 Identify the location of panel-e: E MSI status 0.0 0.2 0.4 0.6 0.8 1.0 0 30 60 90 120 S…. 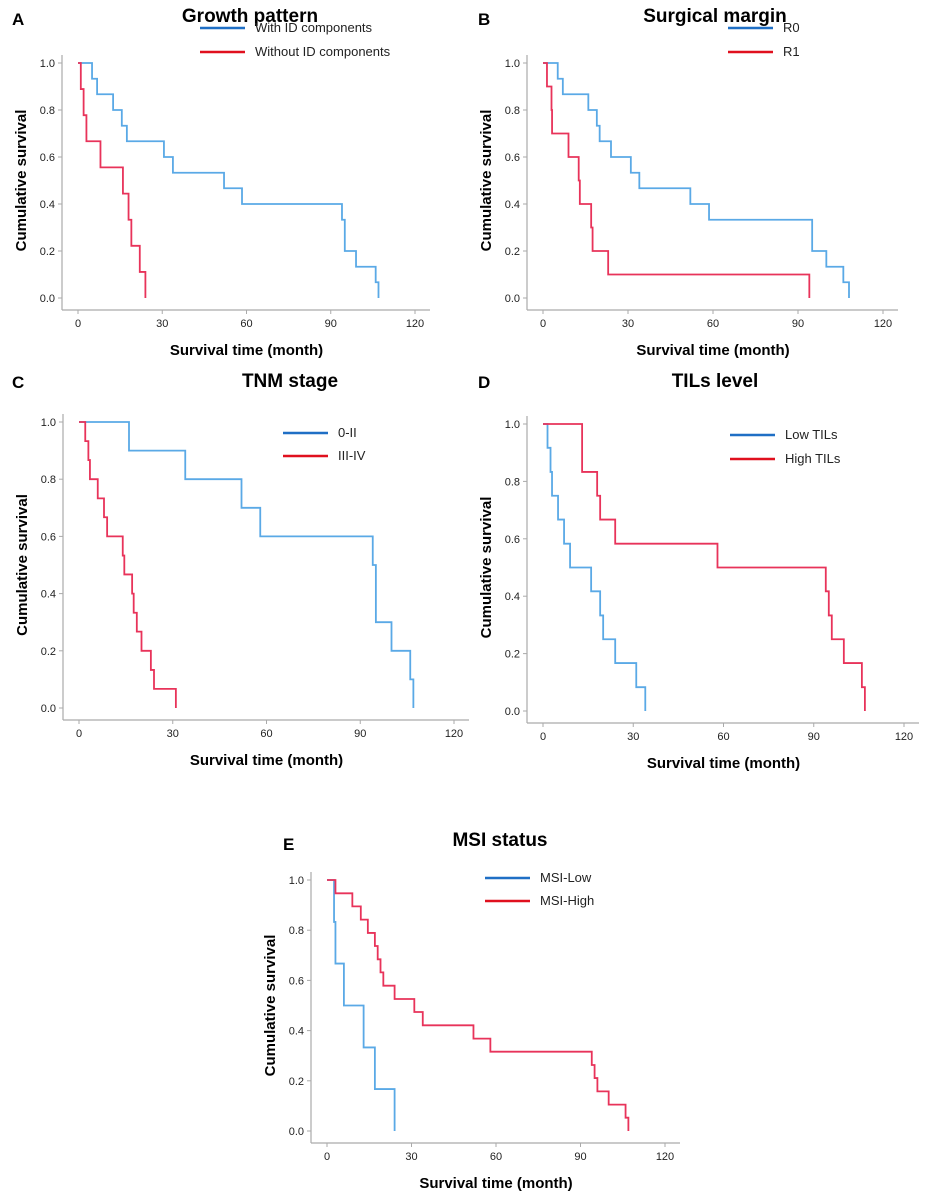
(471, 1011).